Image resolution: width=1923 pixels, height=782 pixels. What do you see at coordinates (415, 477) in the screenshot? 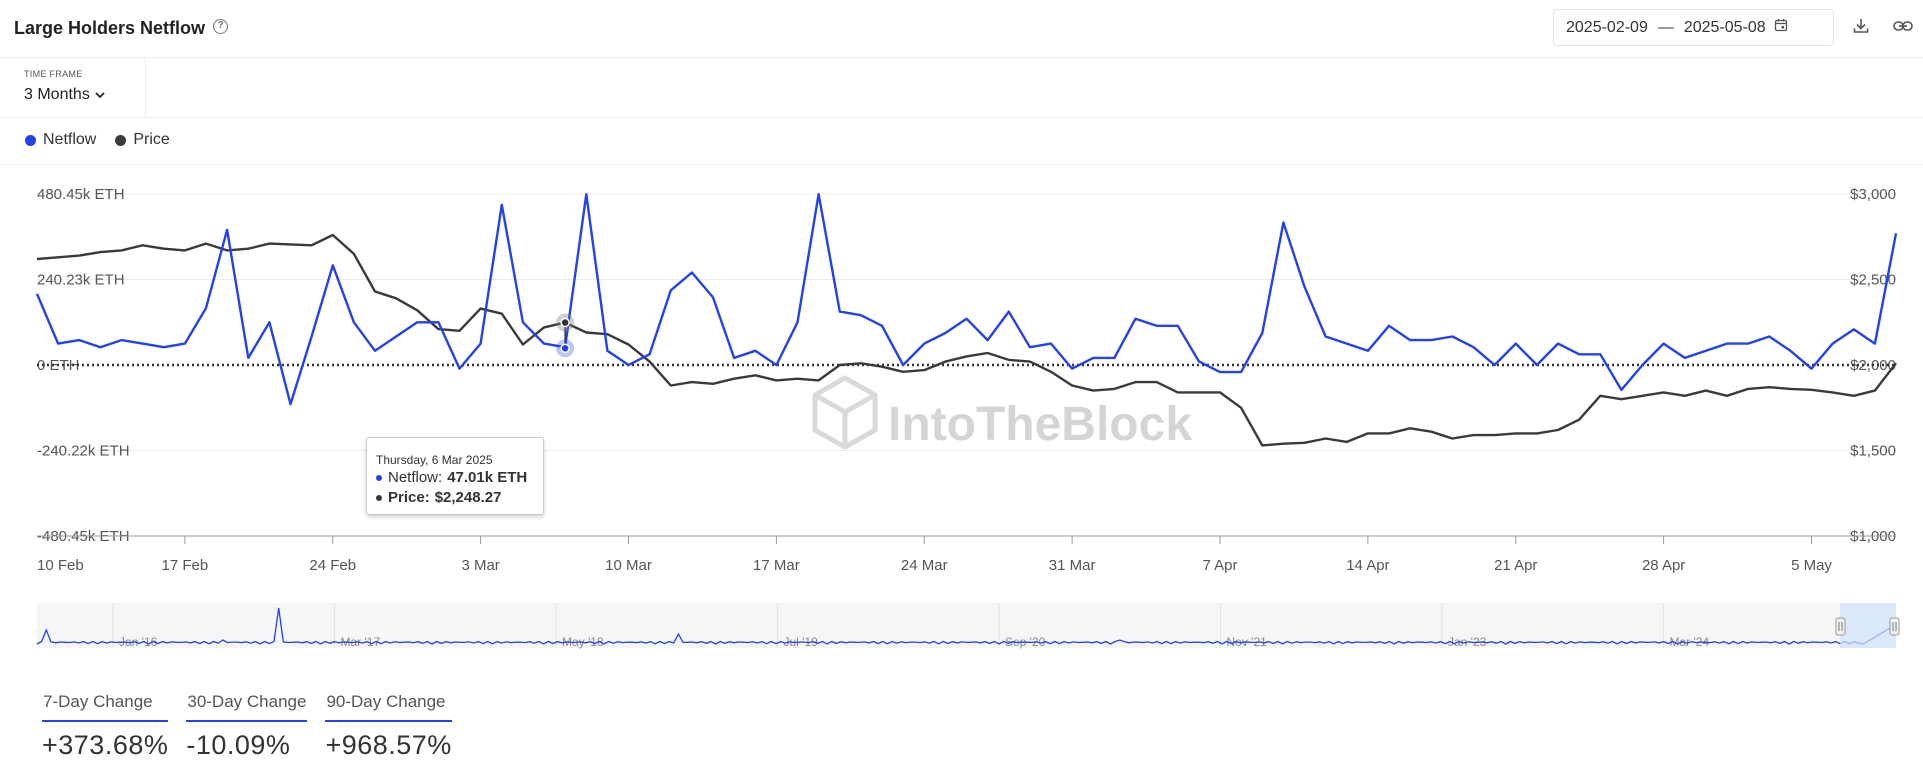
I see `tooltip-netflow-label: Netflow:` at bounding box center [415, 477].